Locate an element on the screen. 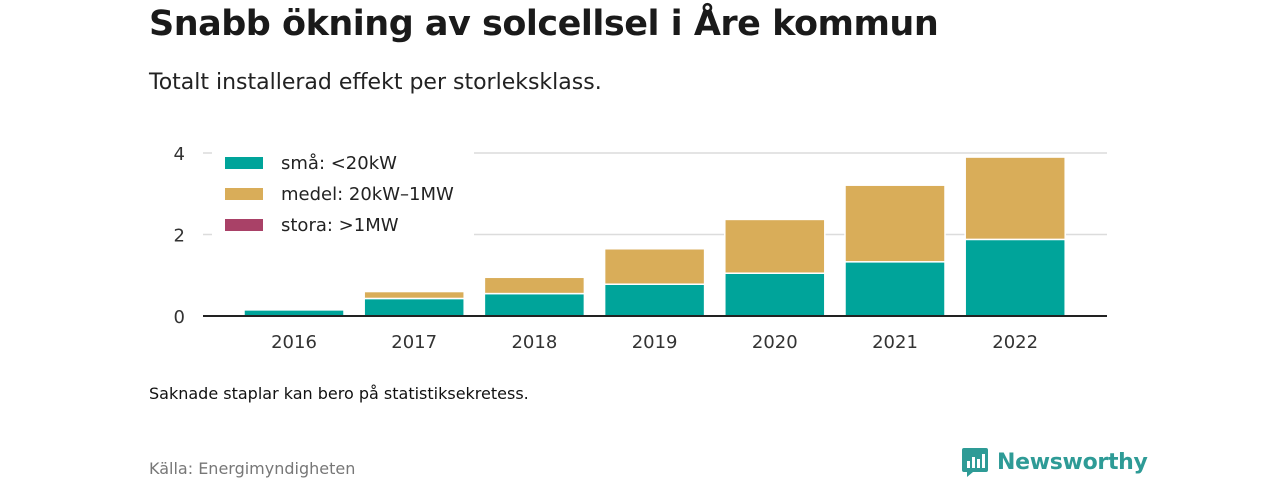 The width and height of the screenshot is (1280, 480). y-tick-label: 4 is located at coordinates (179, 154).